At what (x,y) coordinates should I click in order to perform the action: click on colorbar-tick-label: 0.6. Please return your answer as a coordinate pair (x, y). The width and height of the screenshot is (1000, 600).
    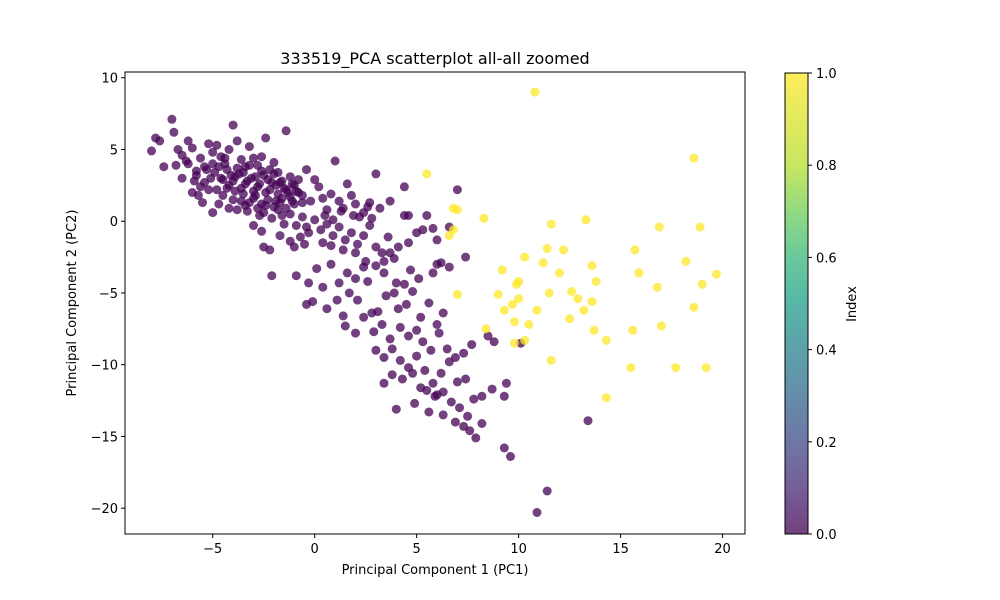
    Looking at the image, I should click on (826, 258).